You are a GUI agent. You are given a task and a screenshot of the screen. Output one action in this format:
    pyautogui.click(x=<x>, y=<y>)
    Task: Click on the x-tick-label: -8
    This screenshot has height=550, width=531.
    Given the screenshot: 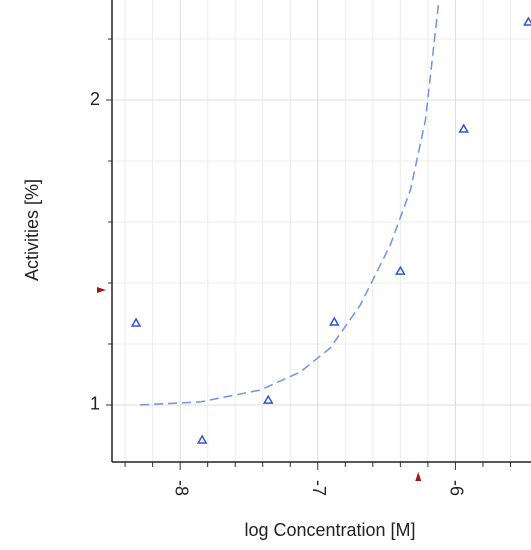 What is the action you would take?
    pyautogui.click(x=181, y=488)
    